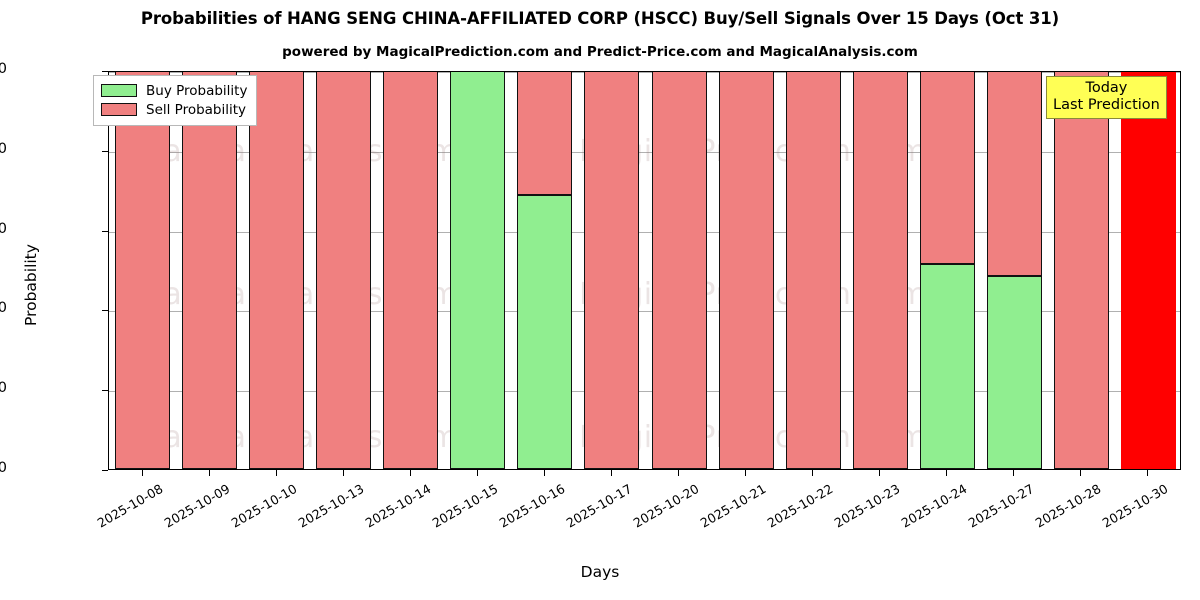  Describe the element at coordinates (3, 468) in the screenshot. I see `y-axis-tick-label: 0` at that location.